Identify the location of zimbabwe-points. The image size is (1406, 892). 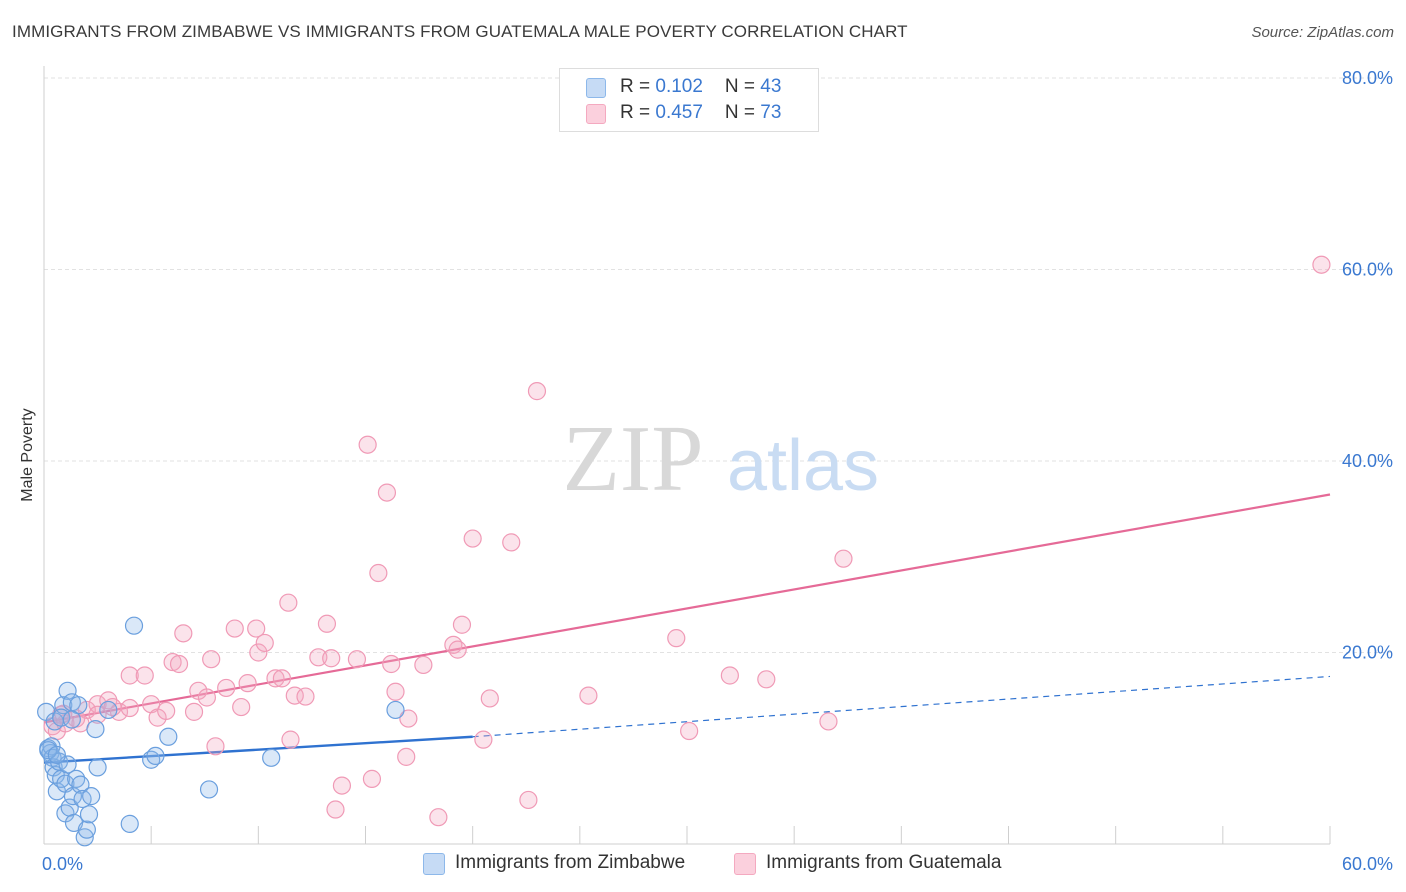
(221, 731).